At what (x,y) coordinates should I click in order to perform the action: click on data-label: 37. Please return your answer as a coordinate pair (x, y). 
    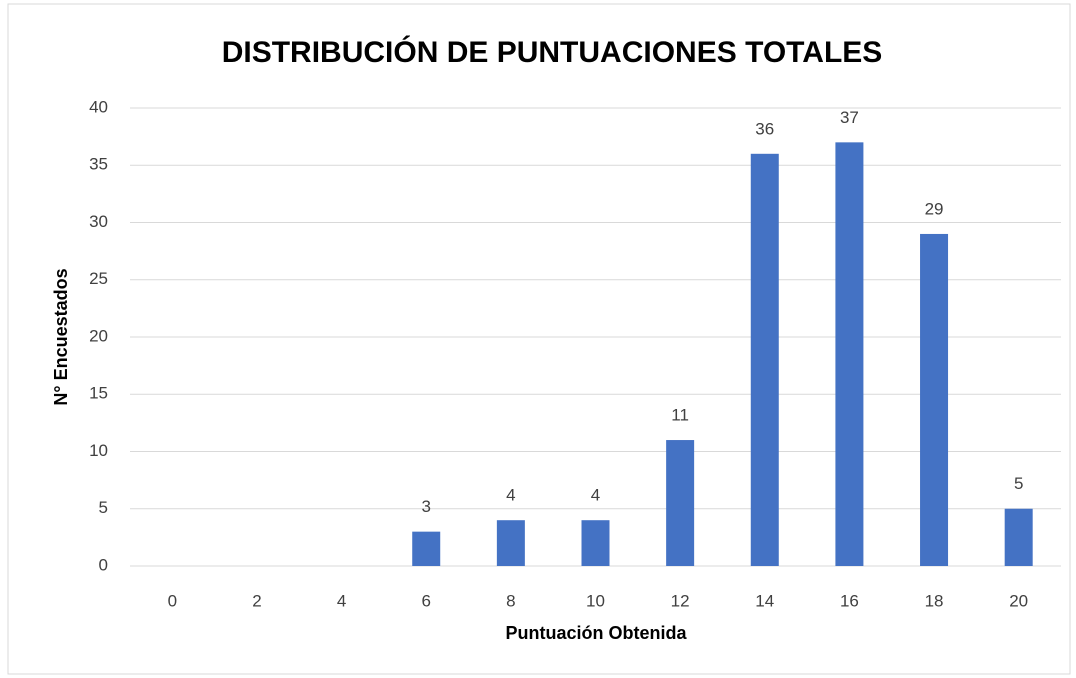
    Looking at the image, I should click on (849, 117).